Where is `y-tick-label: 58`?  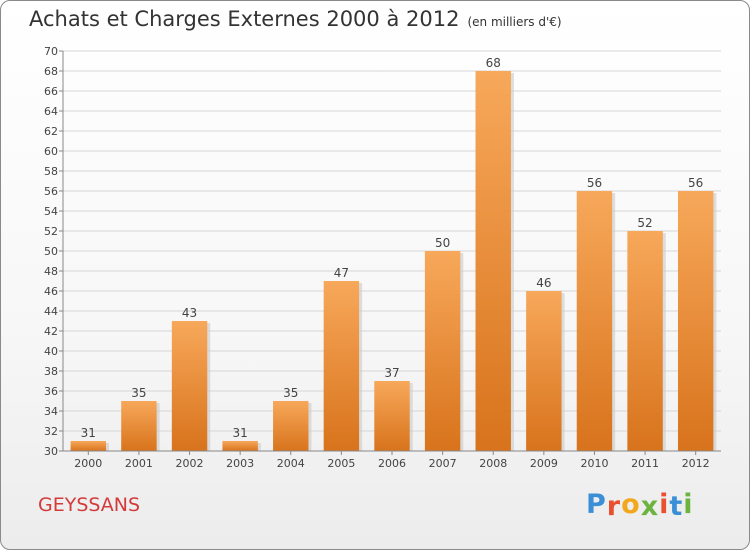
y-tick-label: 58 is located at coordinates (51, 171).